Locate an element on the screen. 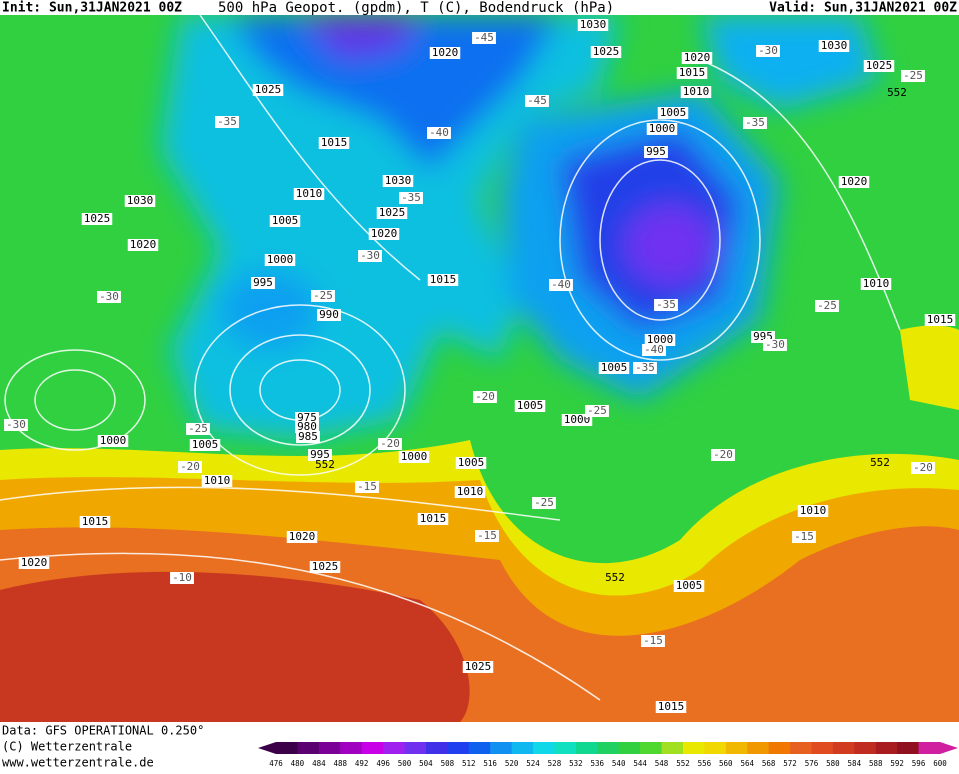  colorbar-label: 596 is located at coordinates (919, 763).